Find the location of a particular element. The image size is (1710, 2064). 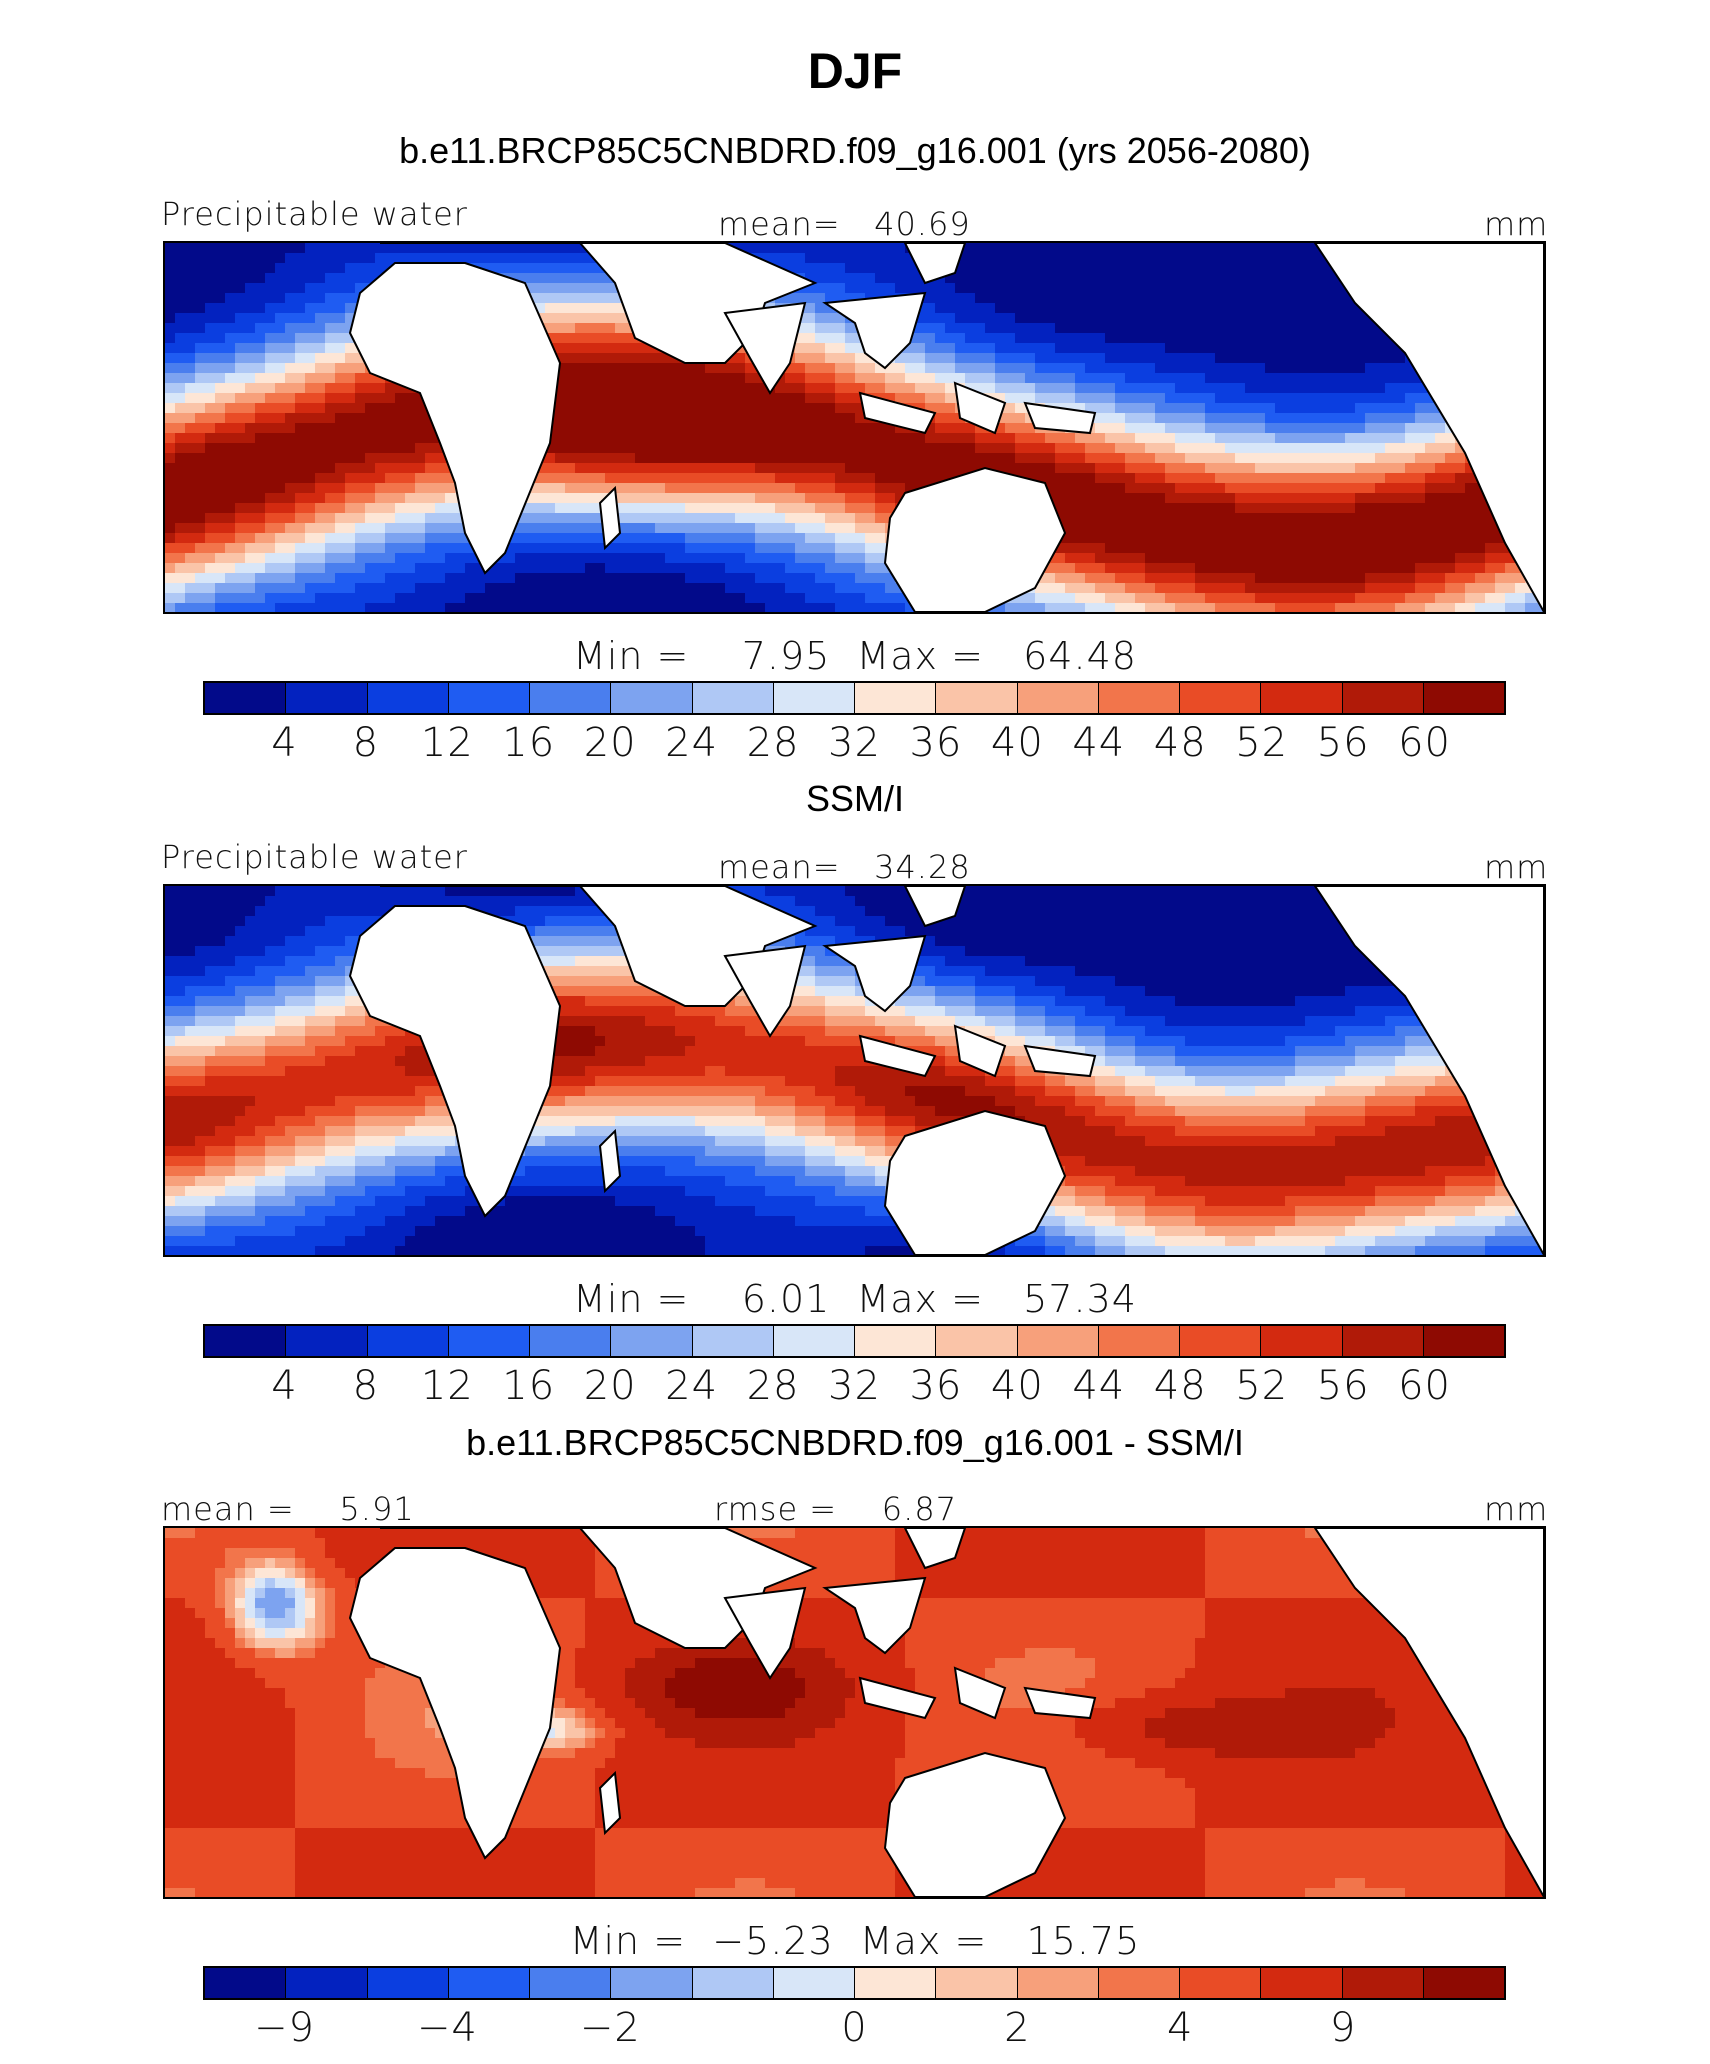

colorbar-tick-label: 24 is located at coordinates (692, 743).